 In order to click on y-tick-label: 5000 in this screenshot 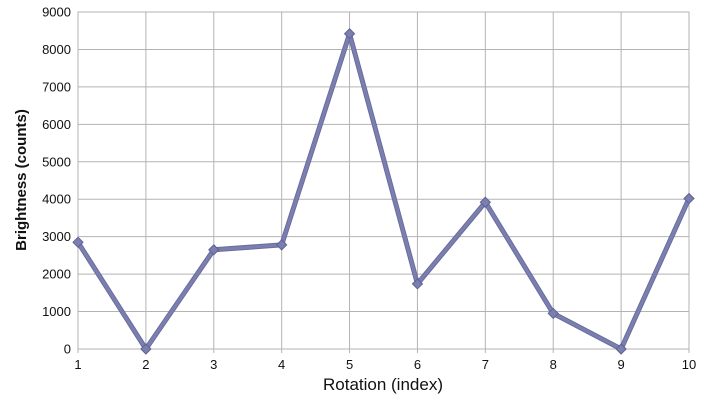, I will do `click(56, 161)`.